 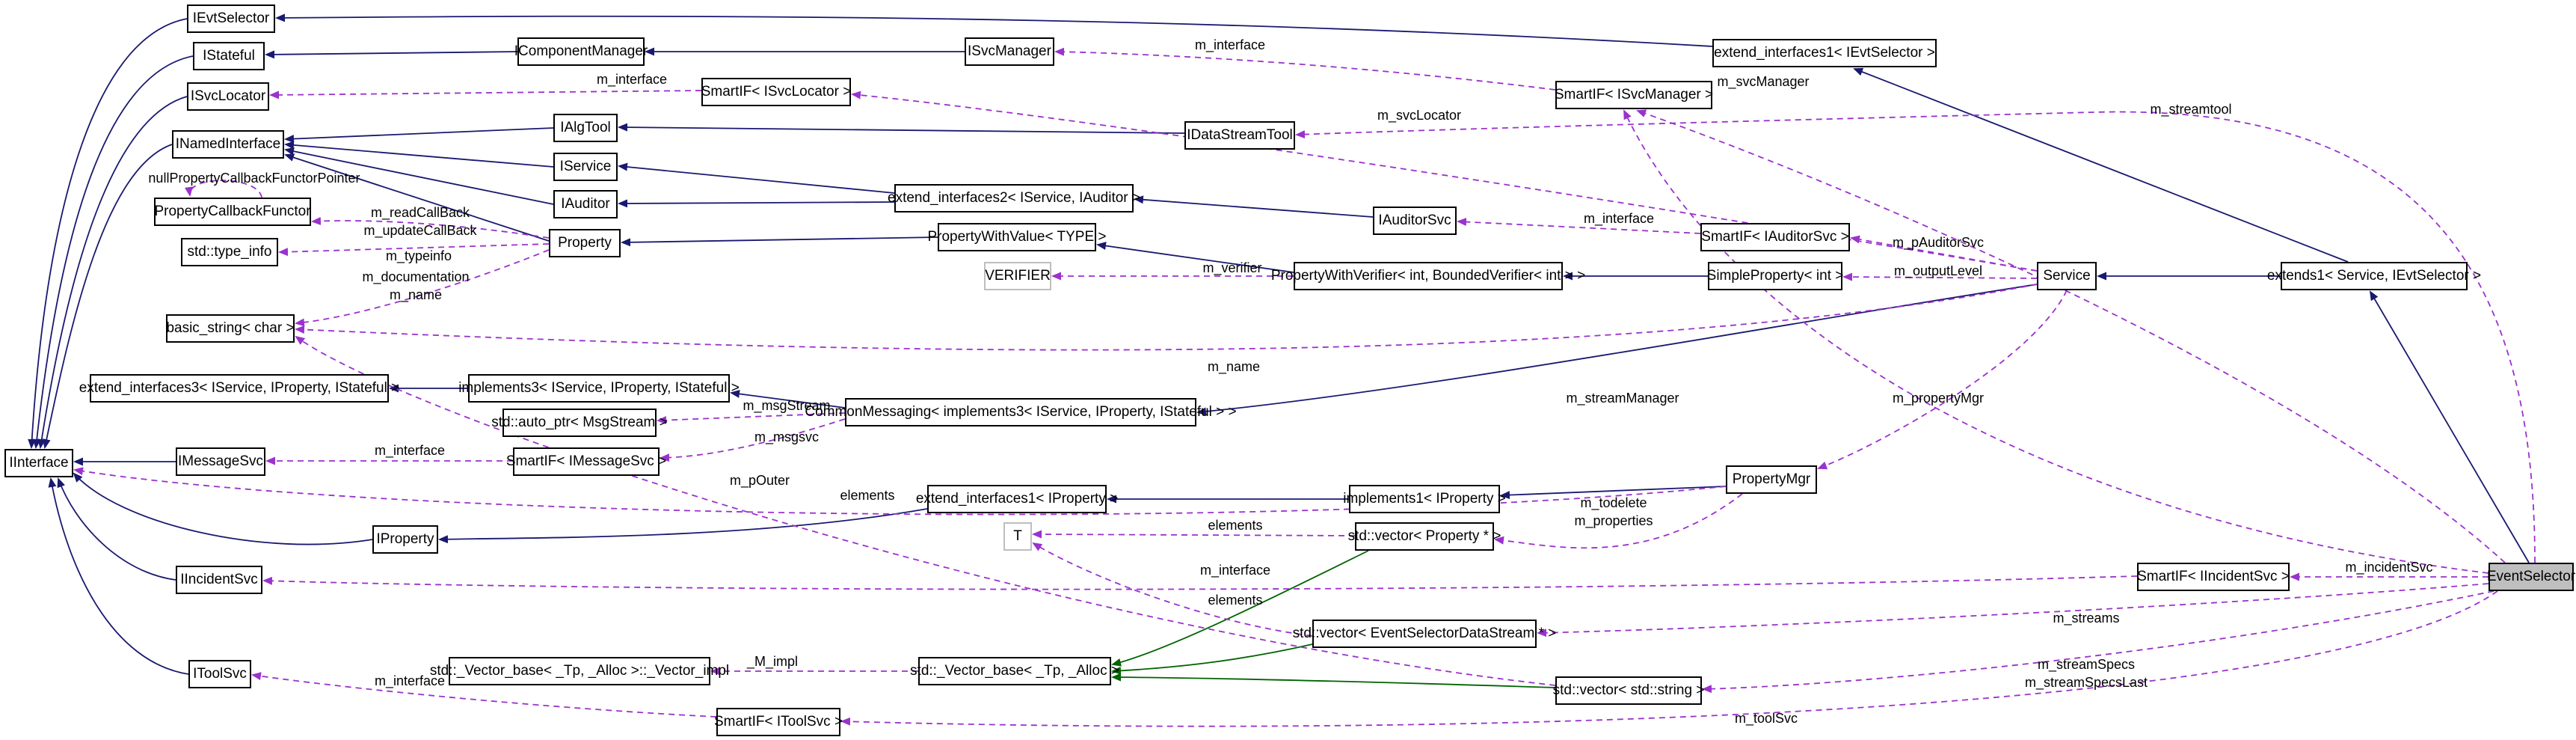 What do you see at coordinates (419, 135) in the screenshot?
I see `edge-inh-ialgtool-inamedinterface` at bounding box center [419, 135].